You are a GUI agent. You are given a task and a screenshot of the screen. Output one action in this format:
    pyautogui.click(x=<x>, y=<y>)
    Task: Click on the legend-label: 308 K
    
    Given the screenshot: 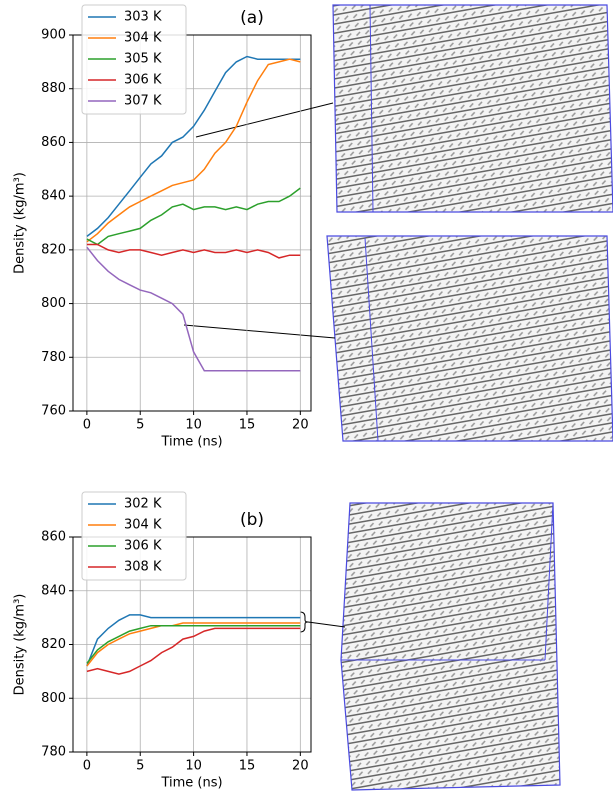 What is the action you would take?
    pyautogui.click(x=143, y=567)
    